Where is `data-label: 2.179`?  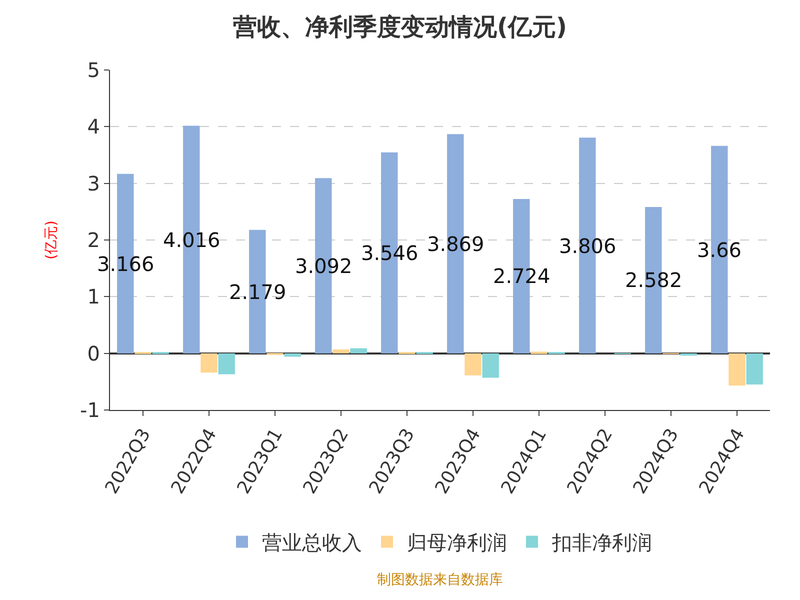 data-label: 2.179 is located at coordinates (257, 292).